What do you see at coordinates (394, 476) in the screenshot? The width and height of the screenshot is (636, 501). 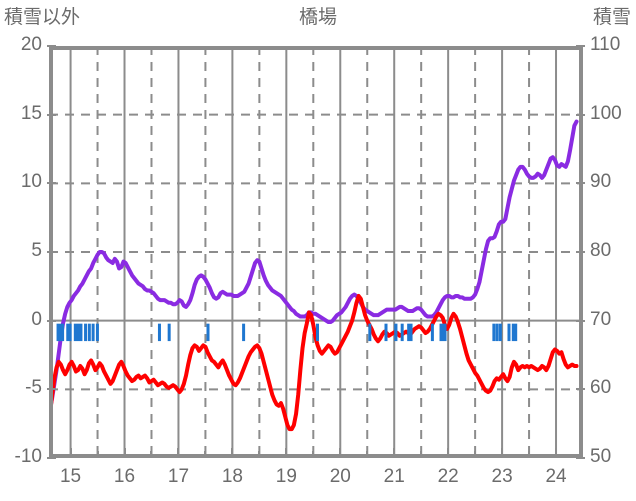 I see `x-axis-tick-label: 21` at bounding box center [394, 476].